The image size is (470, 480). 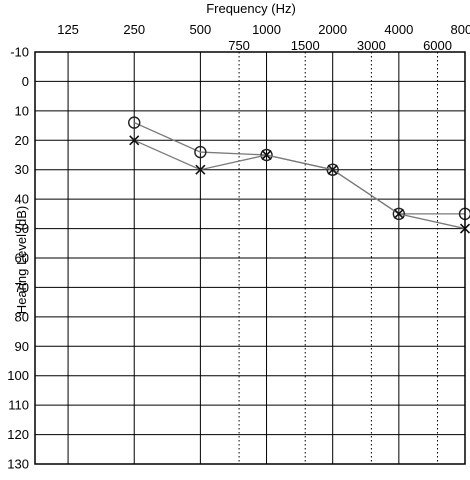 What do you see at coordinates (251, 8) in the screenshot?
I see `chart-title: Frequency (Hz)` at bounding box center [251, 8].